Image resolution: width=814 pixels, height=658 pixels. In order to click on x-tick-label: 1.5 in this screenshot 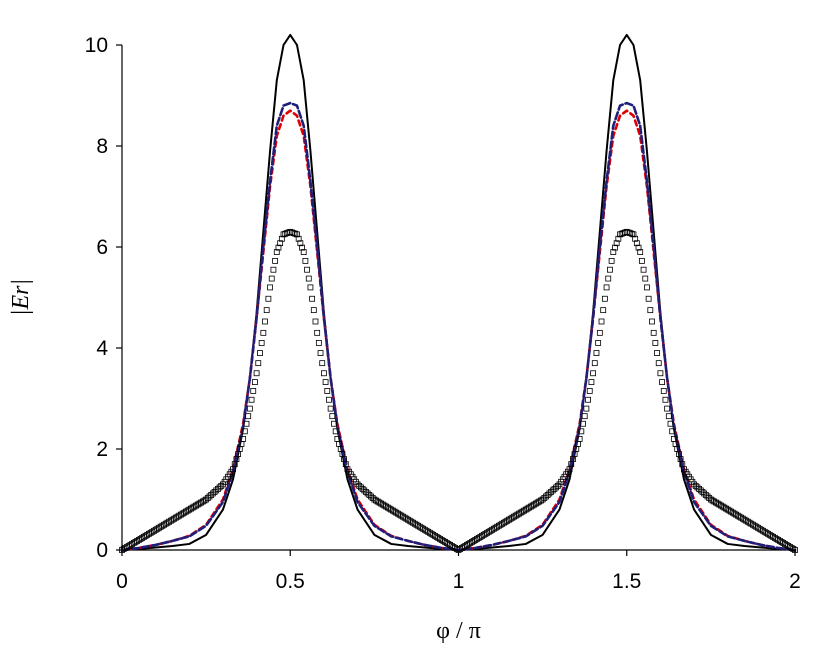, I will do `click(626, 581)`.